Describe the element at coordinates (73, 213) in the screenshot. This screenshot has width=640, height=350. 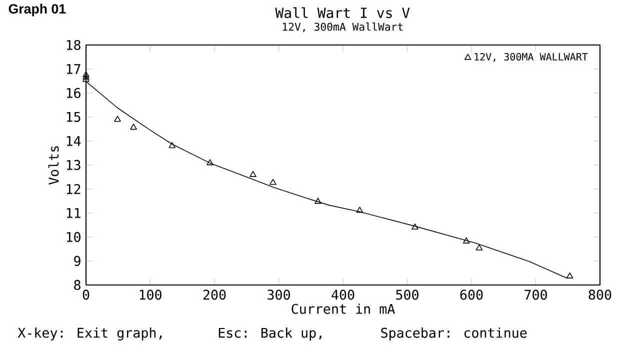
I see `y-tick-label: 11` at that location.